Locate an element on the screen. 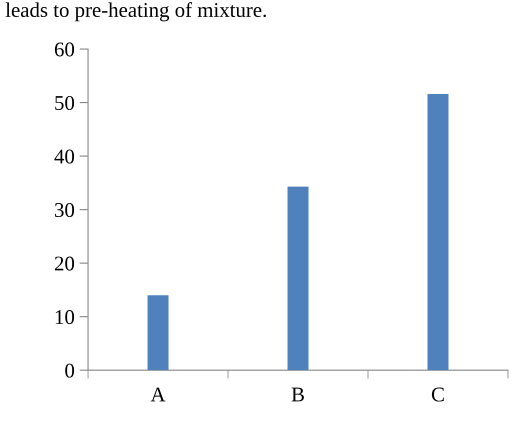 Image resolution: width=521 pixels, height=434 pixels. text: leads to pre-heating of mixture. is located at coordinates (136, 12).